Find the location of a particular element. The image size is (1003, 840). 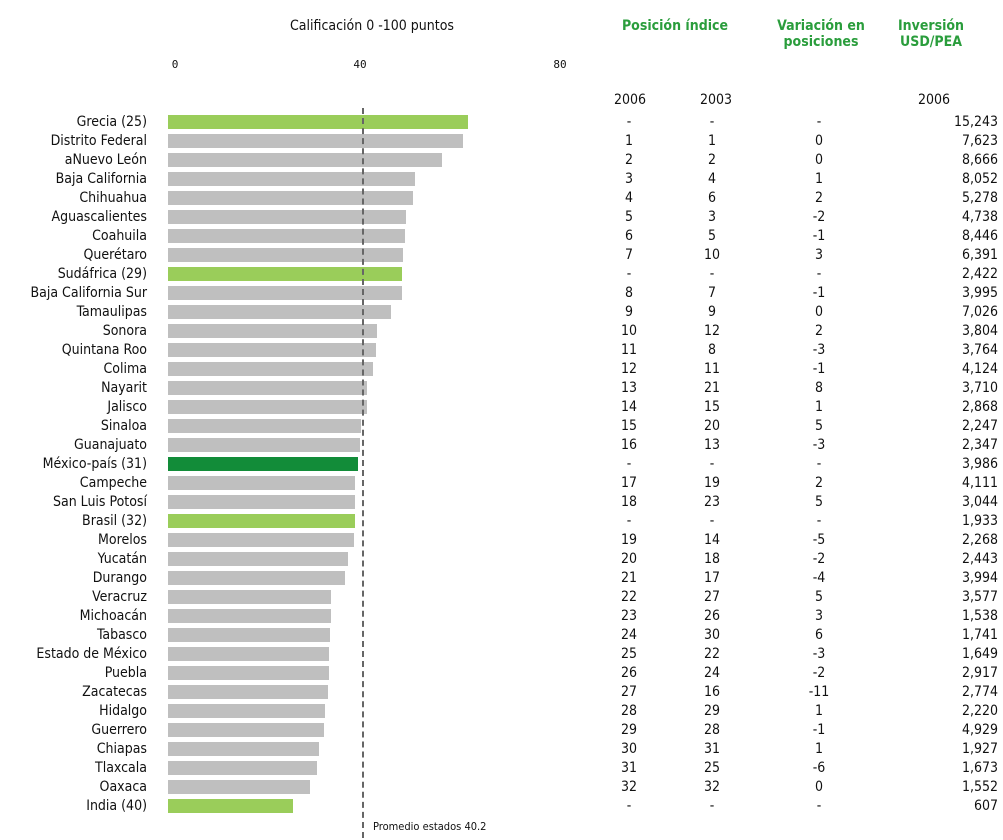

position-2003-cell: 27 is located at coordinates (712, 597).